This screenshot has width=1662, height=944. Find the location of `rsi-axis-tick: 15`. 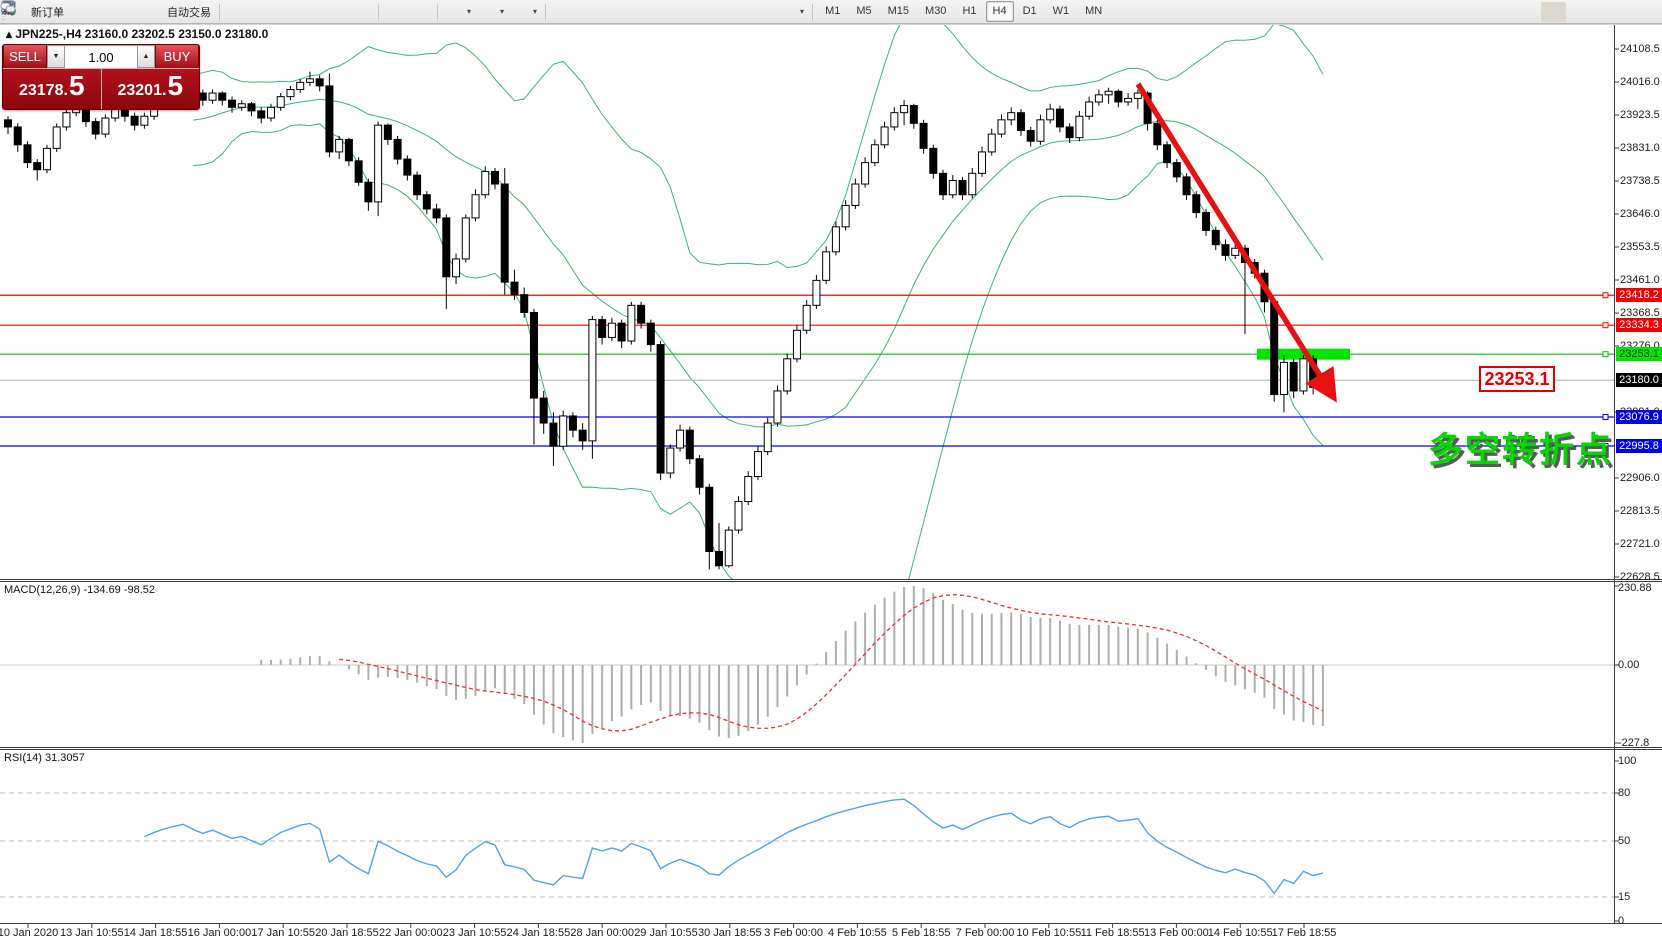

rsi-axis-tick: 15 is located at coordinates (1624, 897).